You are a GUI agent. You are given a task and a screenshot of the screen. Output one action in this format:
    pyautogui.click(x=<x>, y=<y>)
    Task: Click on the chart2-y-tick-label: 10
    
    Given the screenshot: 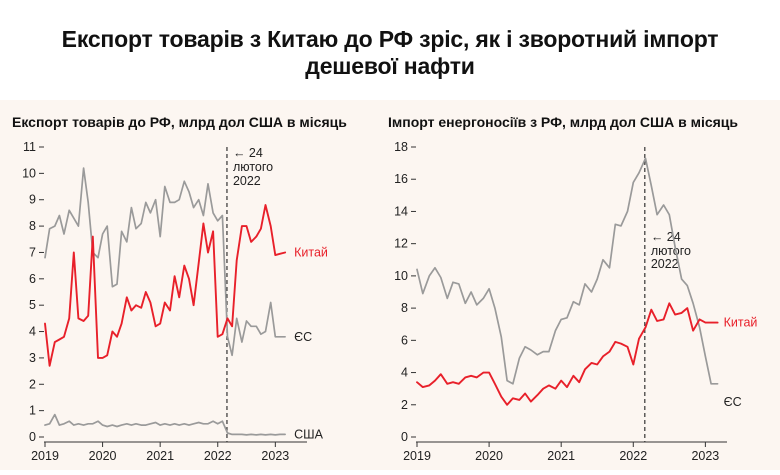 What is the action you would take?
    pyautogui.click(x=401, y=276)
    